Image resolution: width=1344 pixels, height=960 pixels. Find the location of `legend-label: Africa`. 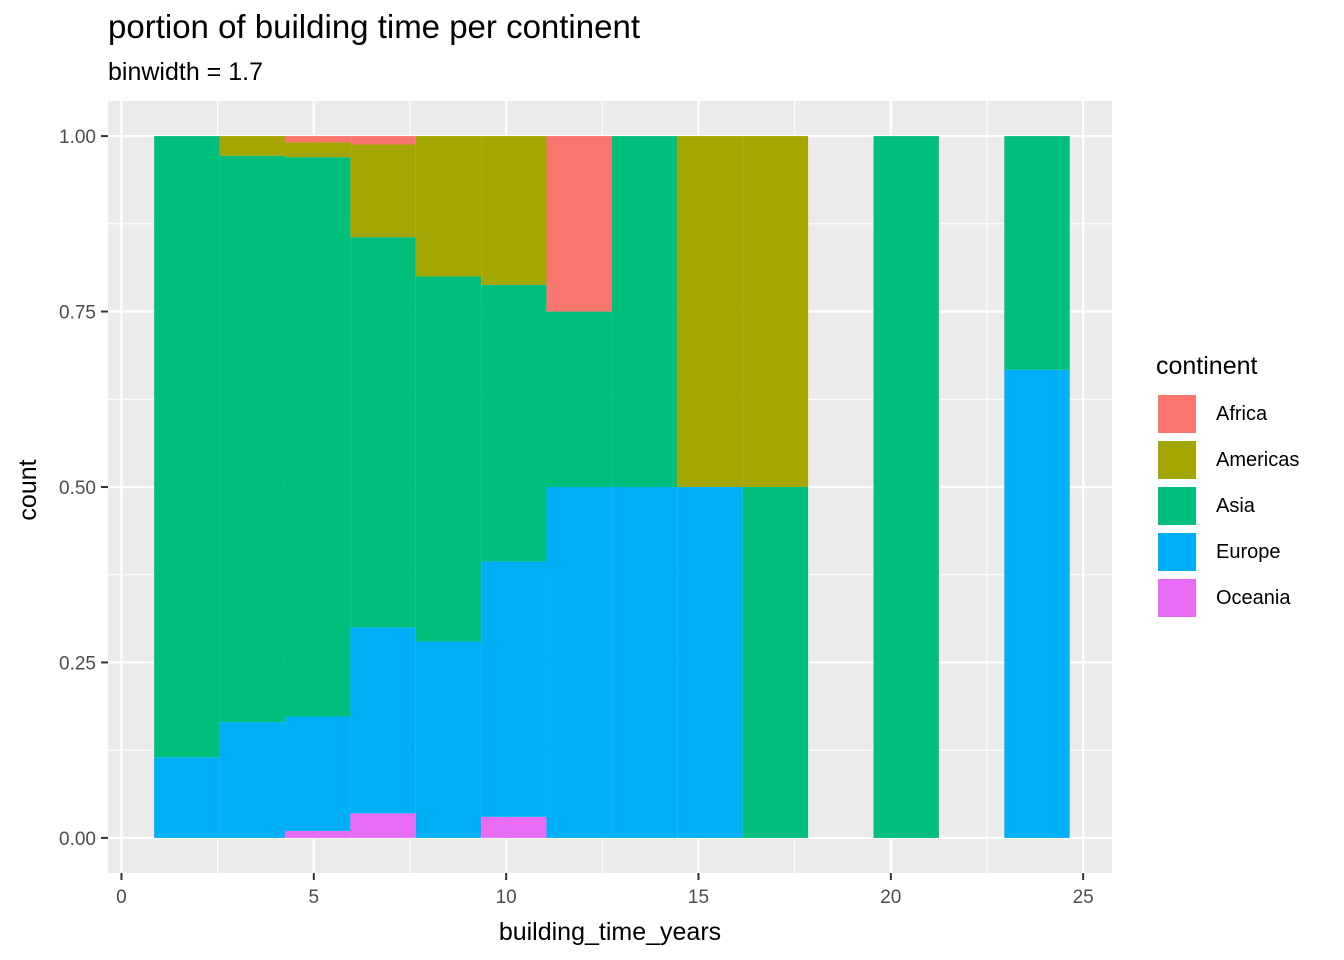

legend-label: Africa is located at coordinates (1242, 413).